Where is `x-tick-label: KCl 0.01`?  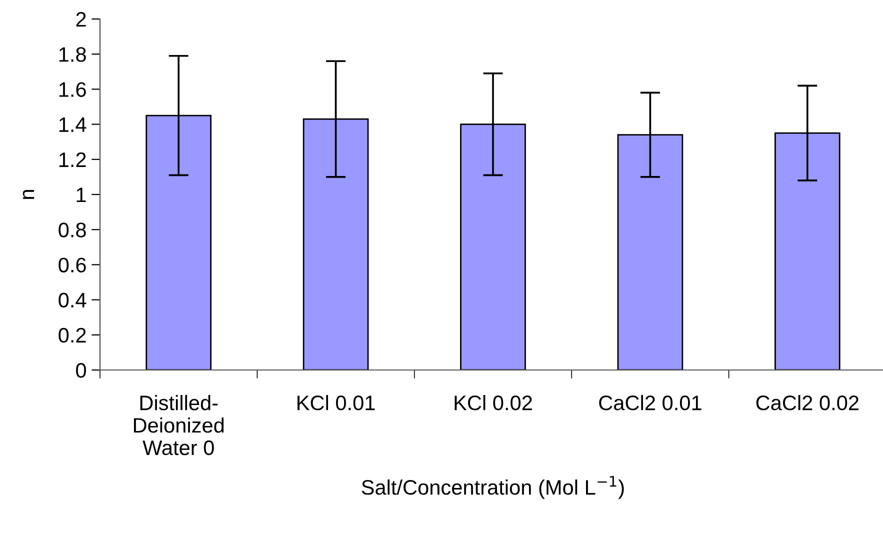 x-tick-label: KCl 0.01 is located at coordinates (336, 402).